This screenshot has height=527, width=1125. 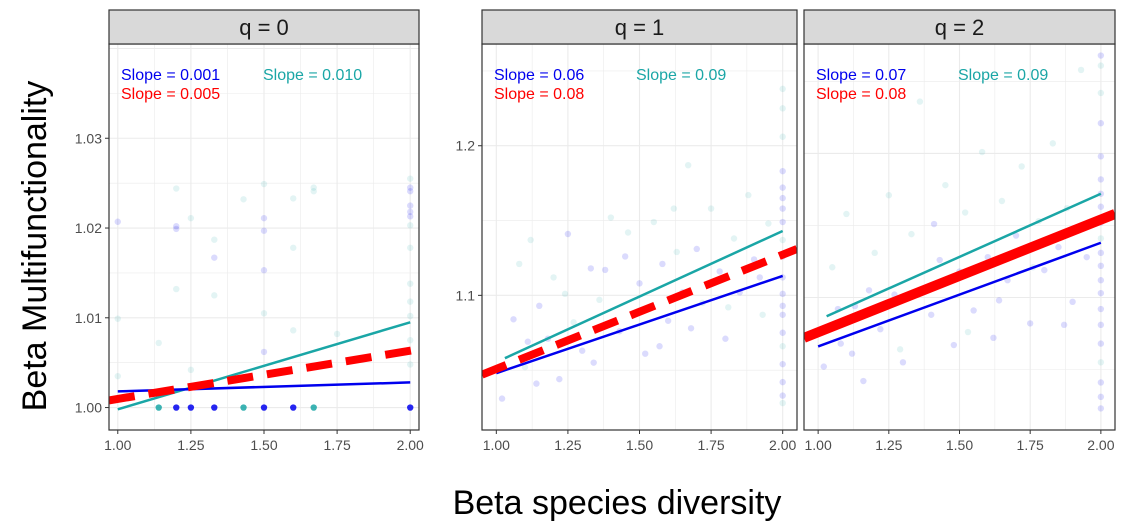 What do you see at coordinates (264, 27) in the screenshot?
I see `facet-strip` at bounding box center [264, 27].